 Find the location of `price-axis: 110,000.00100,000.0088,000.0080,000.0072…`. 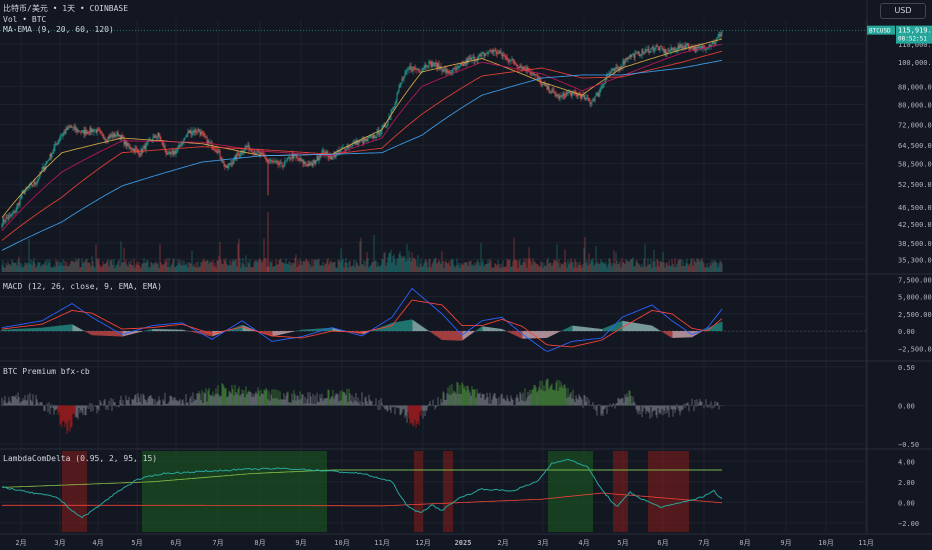

price-axis: 110,000.00100,000.0088,000.0080,000.0072… is located at coordinates (915, 284).